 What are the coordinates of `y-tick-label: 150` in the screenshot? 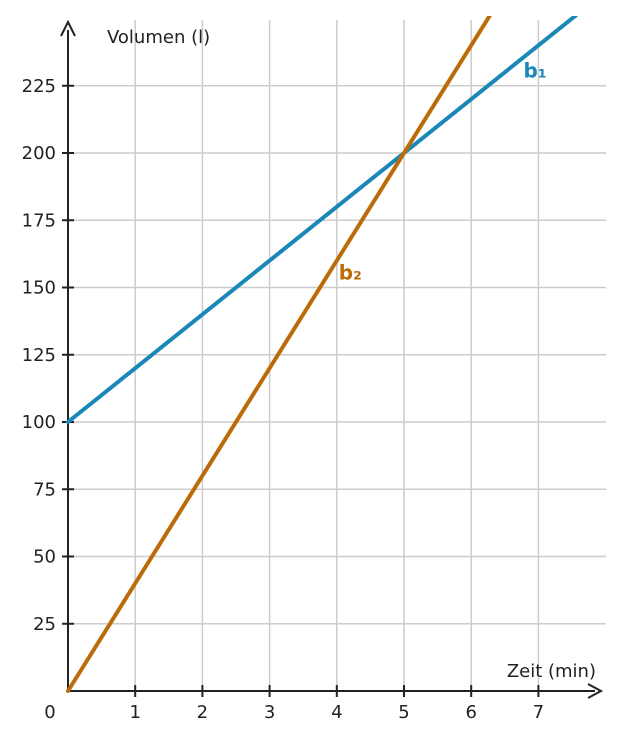 It's located at (39, 288).